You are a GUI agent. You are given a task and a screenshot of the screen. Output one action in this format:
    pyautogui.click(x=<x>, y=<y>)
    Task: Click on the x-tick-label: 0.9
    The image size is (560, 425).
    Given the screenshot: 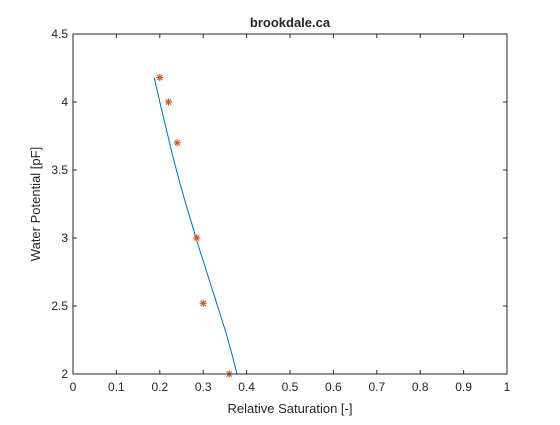 What is the action you would take?
    pyautogui.click(x=463, y=387)
    